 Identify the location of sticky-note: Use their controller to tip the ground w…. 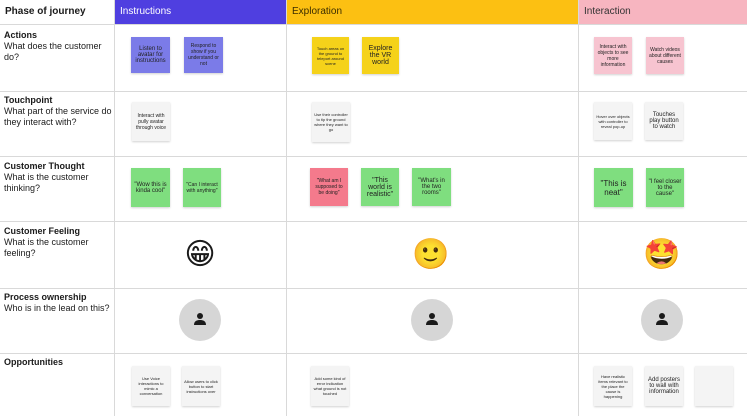
(331, 122).